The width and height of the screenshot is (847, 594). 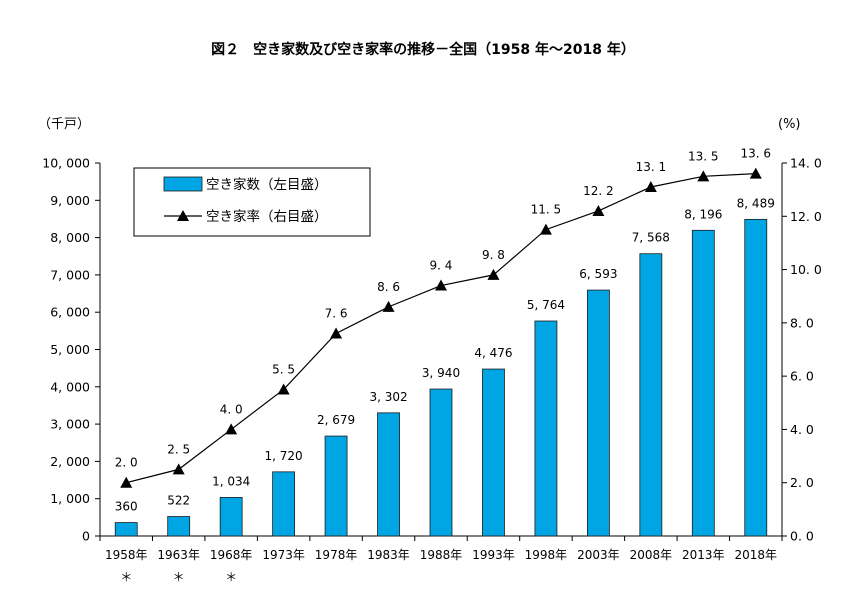 I want to click on bar-value-label: 522, so click(x=178, y=501).